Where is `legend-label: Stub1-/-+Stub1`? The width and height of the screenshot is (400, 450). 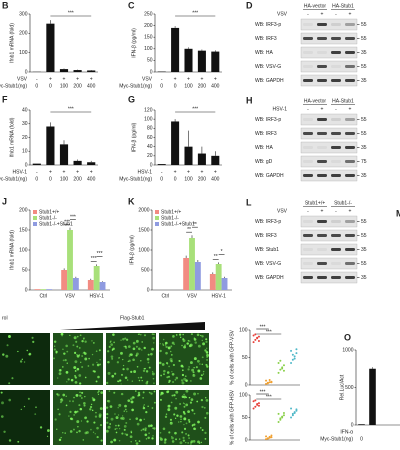 legend-label: Stub1-/-+Stub1 is located at coordinates (178, 224).